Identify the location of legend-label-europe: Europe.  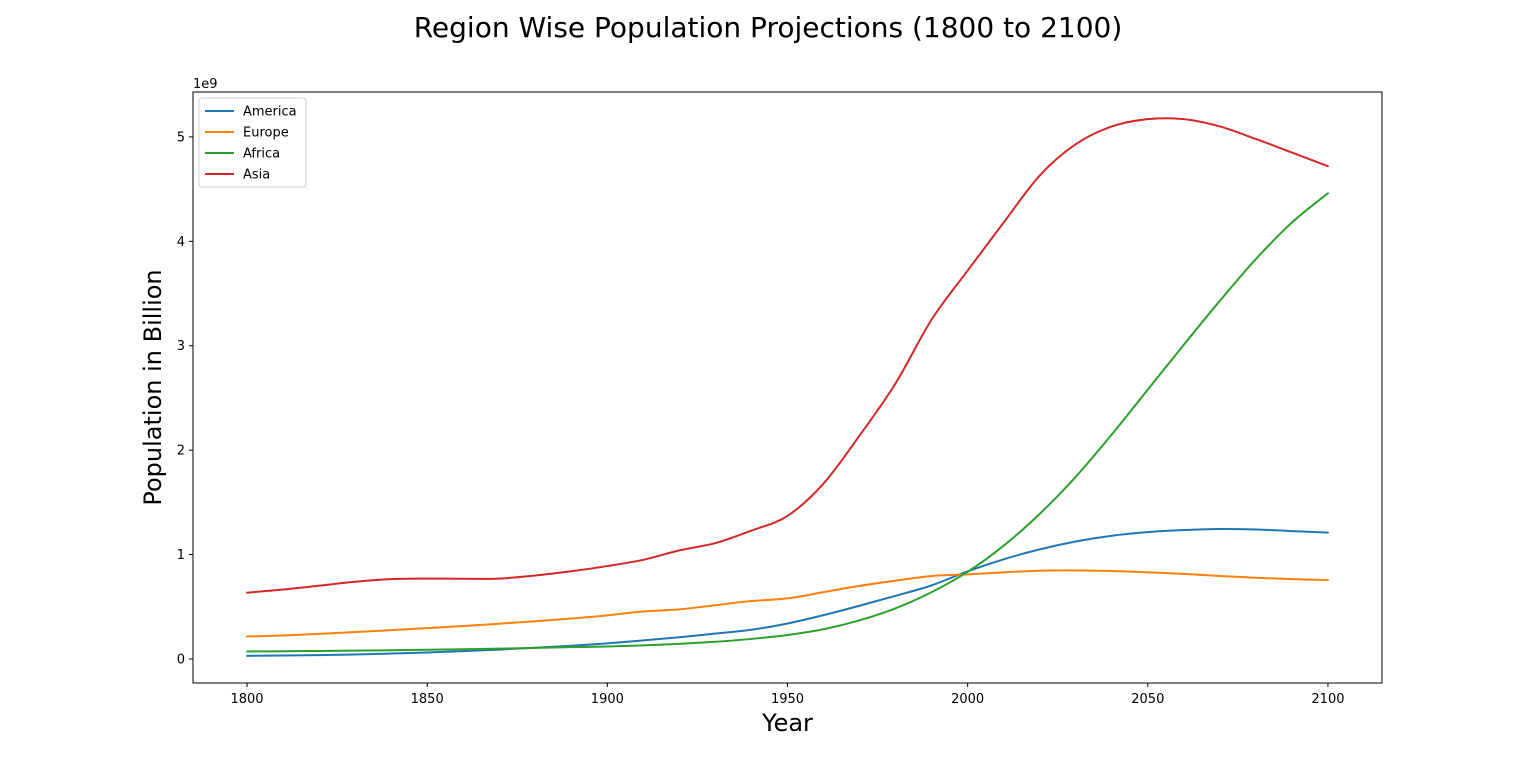
(266, 133).